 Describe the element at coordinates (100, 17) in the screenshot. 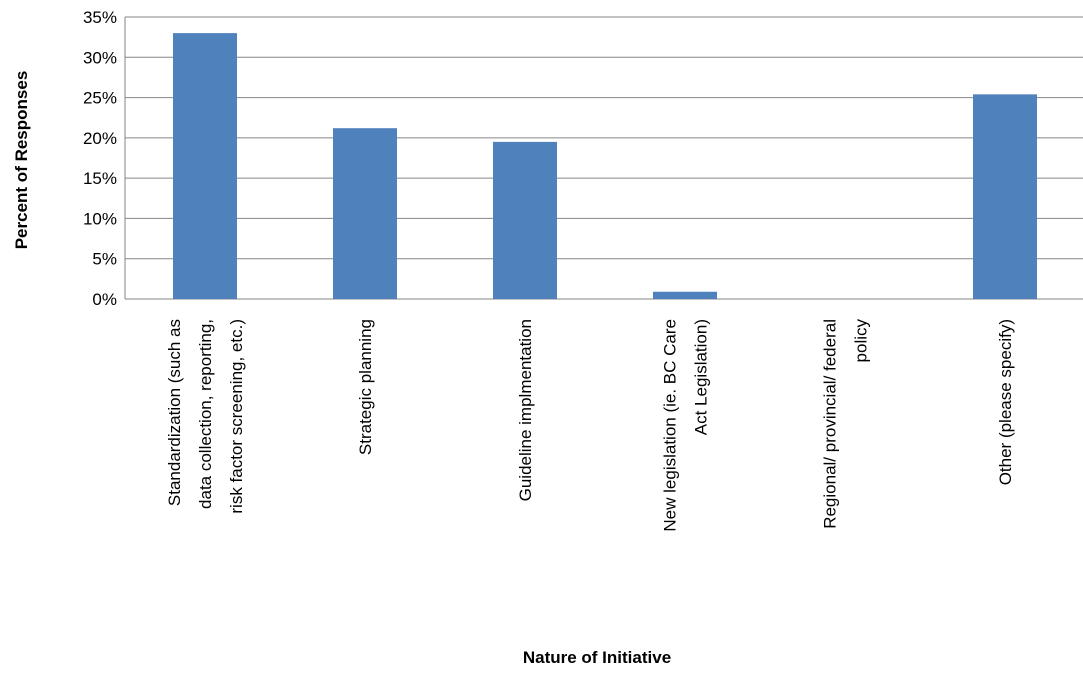

I see `y-tick-label: 35%` at that location.